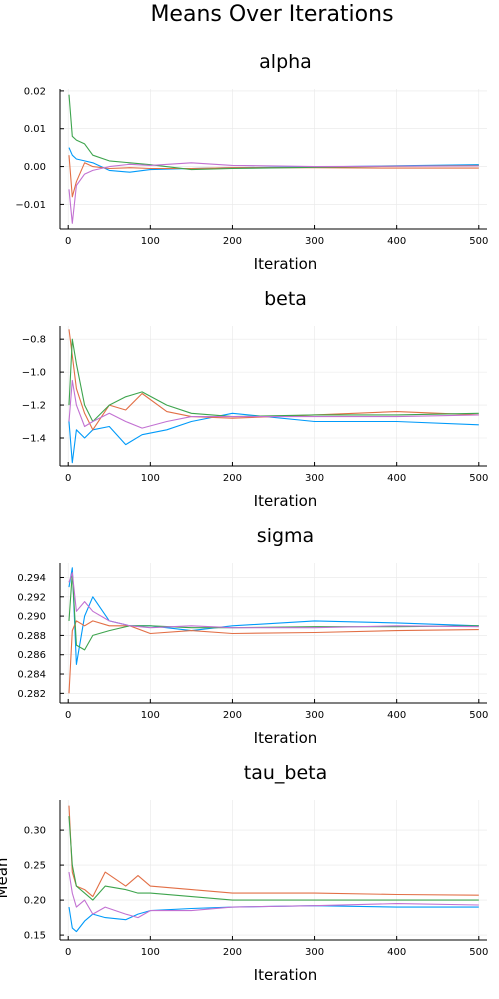  What do you see at coordinates (285, 62) in the screenshot?
I see `panel-title: alpha` at bounding box center [285, 62].